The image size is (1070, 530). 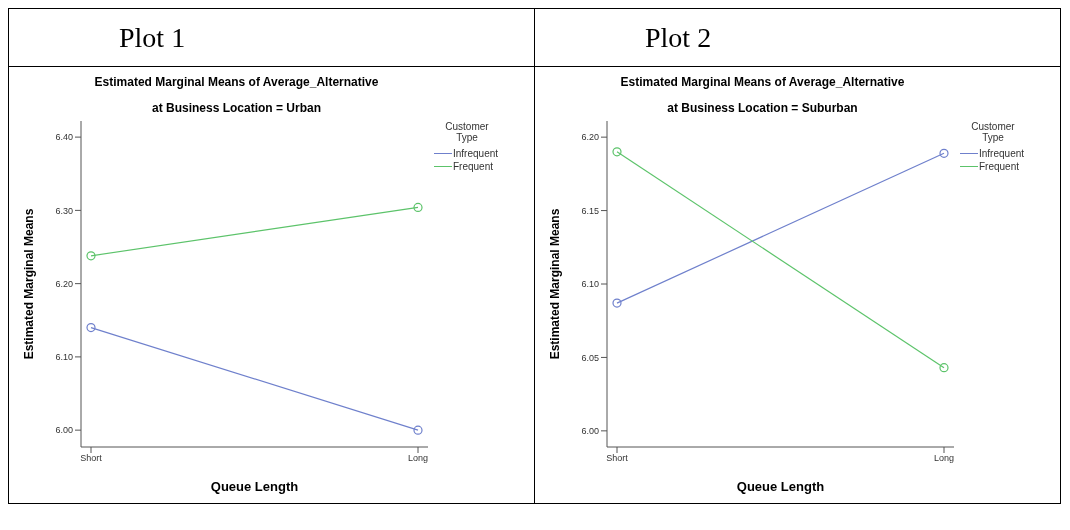 I want to click on y-tick-label: 6.30, so click(x=64, y=210).